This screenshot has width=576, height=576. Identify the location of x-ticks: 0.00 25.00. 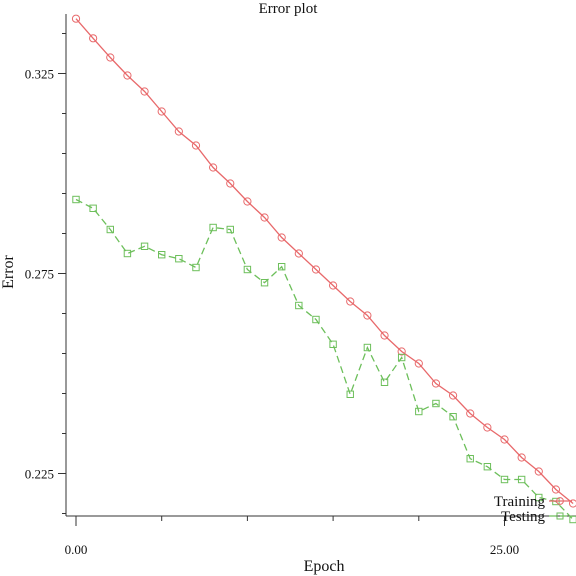
(292, 536).